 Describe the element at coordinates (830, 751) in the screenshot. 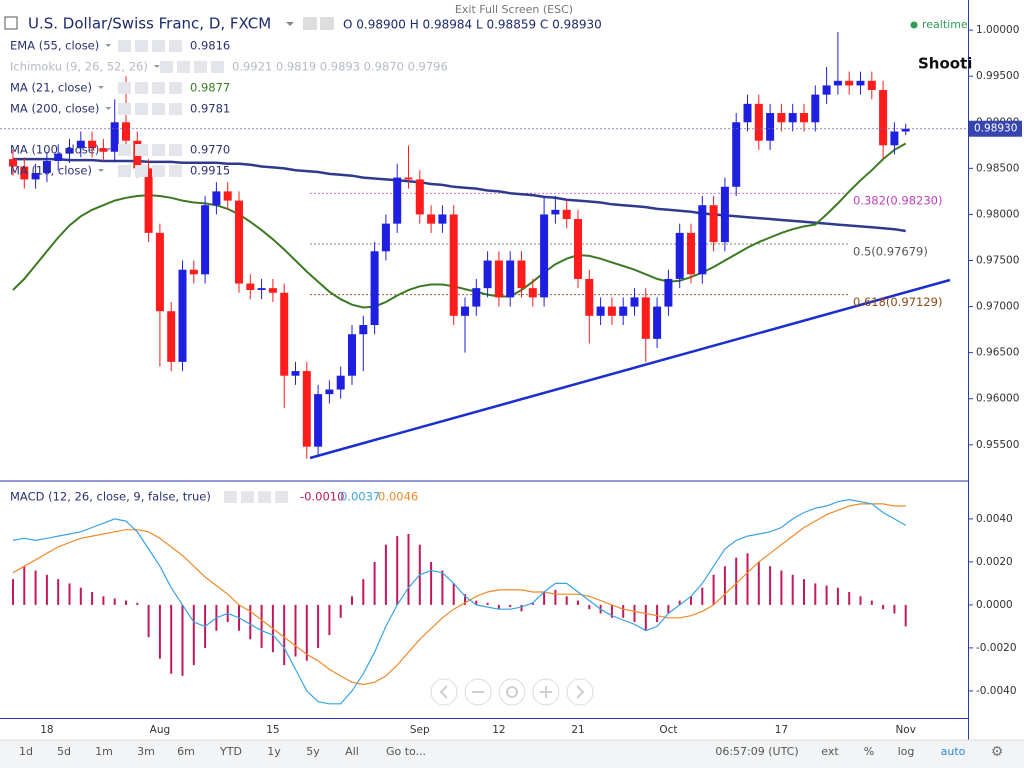

I see `scale-button: ext` at that location.